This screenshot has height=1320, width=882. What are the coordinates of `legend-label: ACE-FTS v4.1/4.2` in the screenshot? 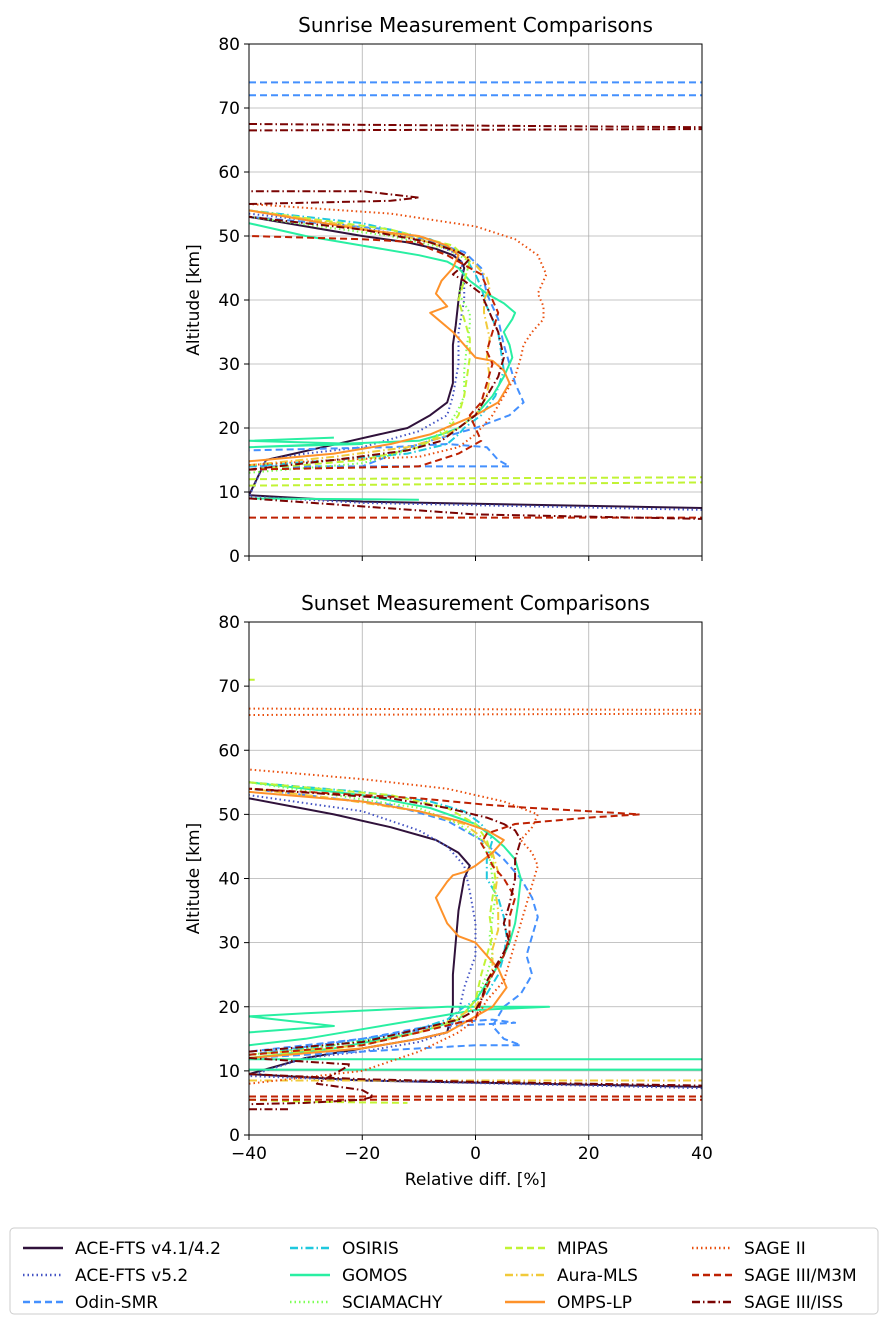 It's located at (148, 1249).